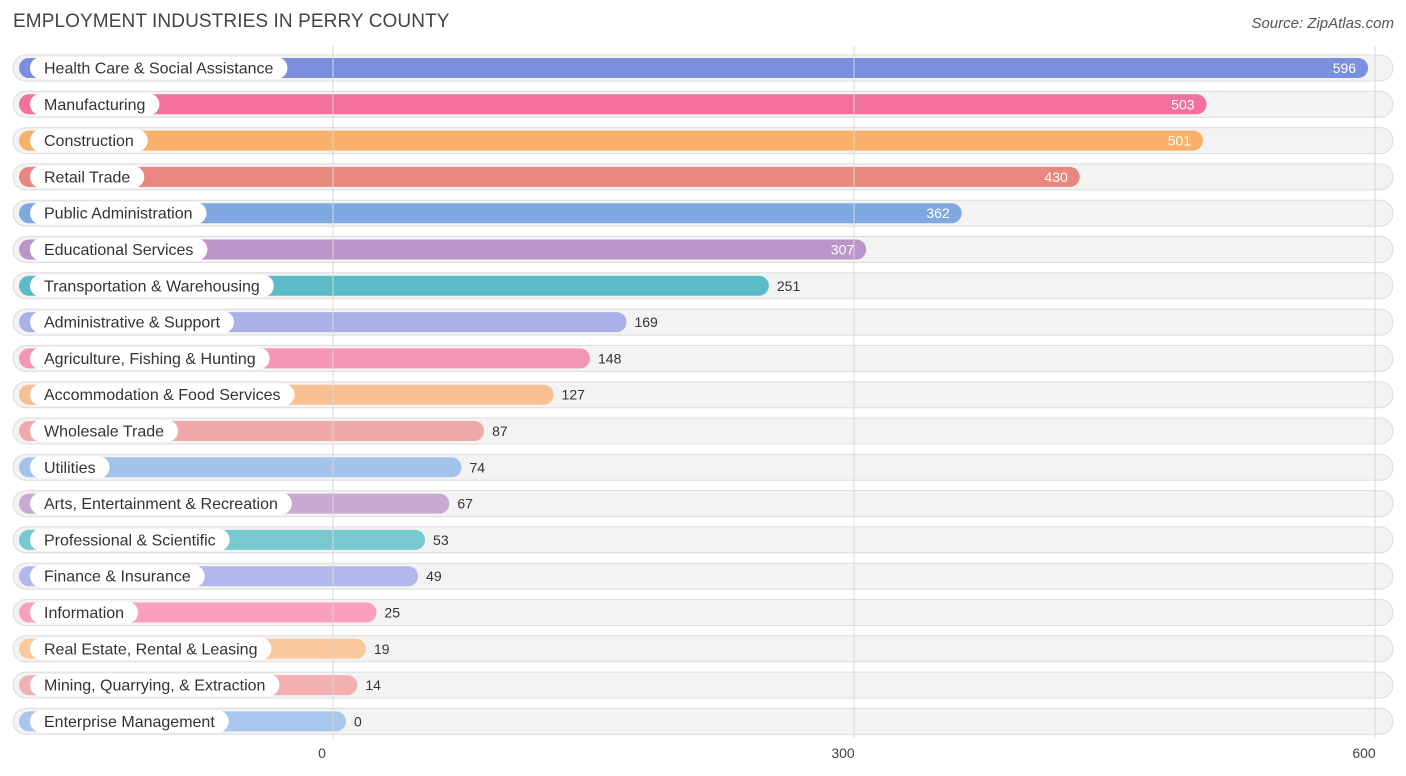 The width and height of the screenshot is (1406, 776). I want to click on category-label: Enterprise Management, so click(129, 722).